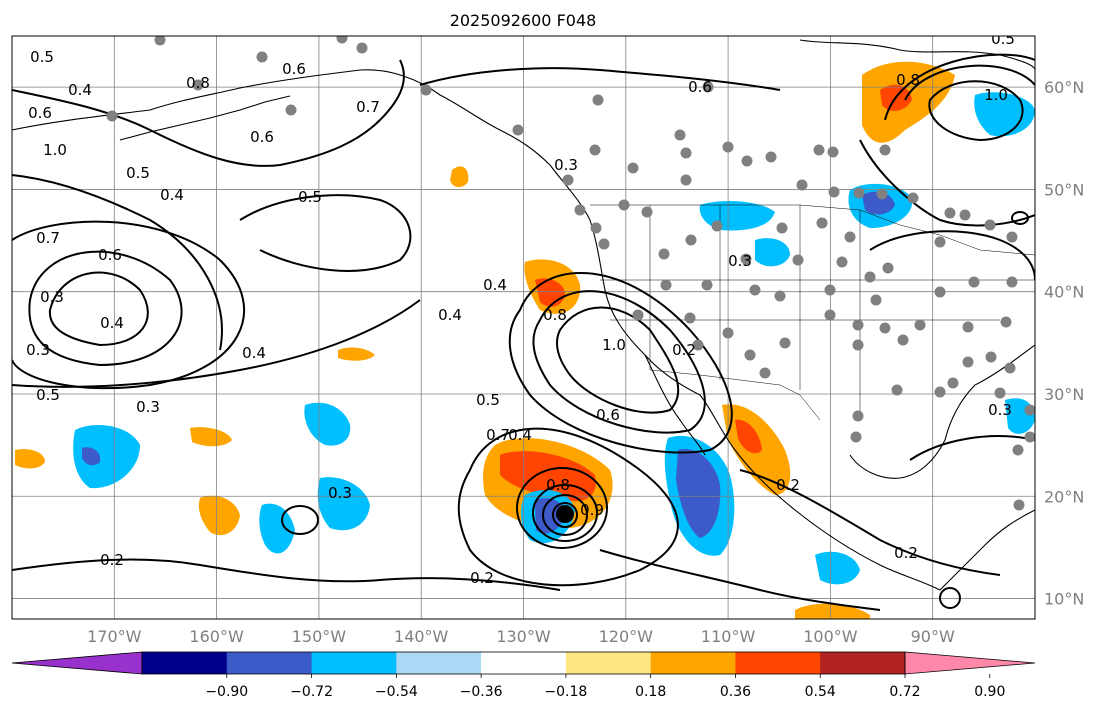  Describe the element at coordinates (735, 692) in the screenshot. I see `colorbar-tick-label: 0.36` at that location.